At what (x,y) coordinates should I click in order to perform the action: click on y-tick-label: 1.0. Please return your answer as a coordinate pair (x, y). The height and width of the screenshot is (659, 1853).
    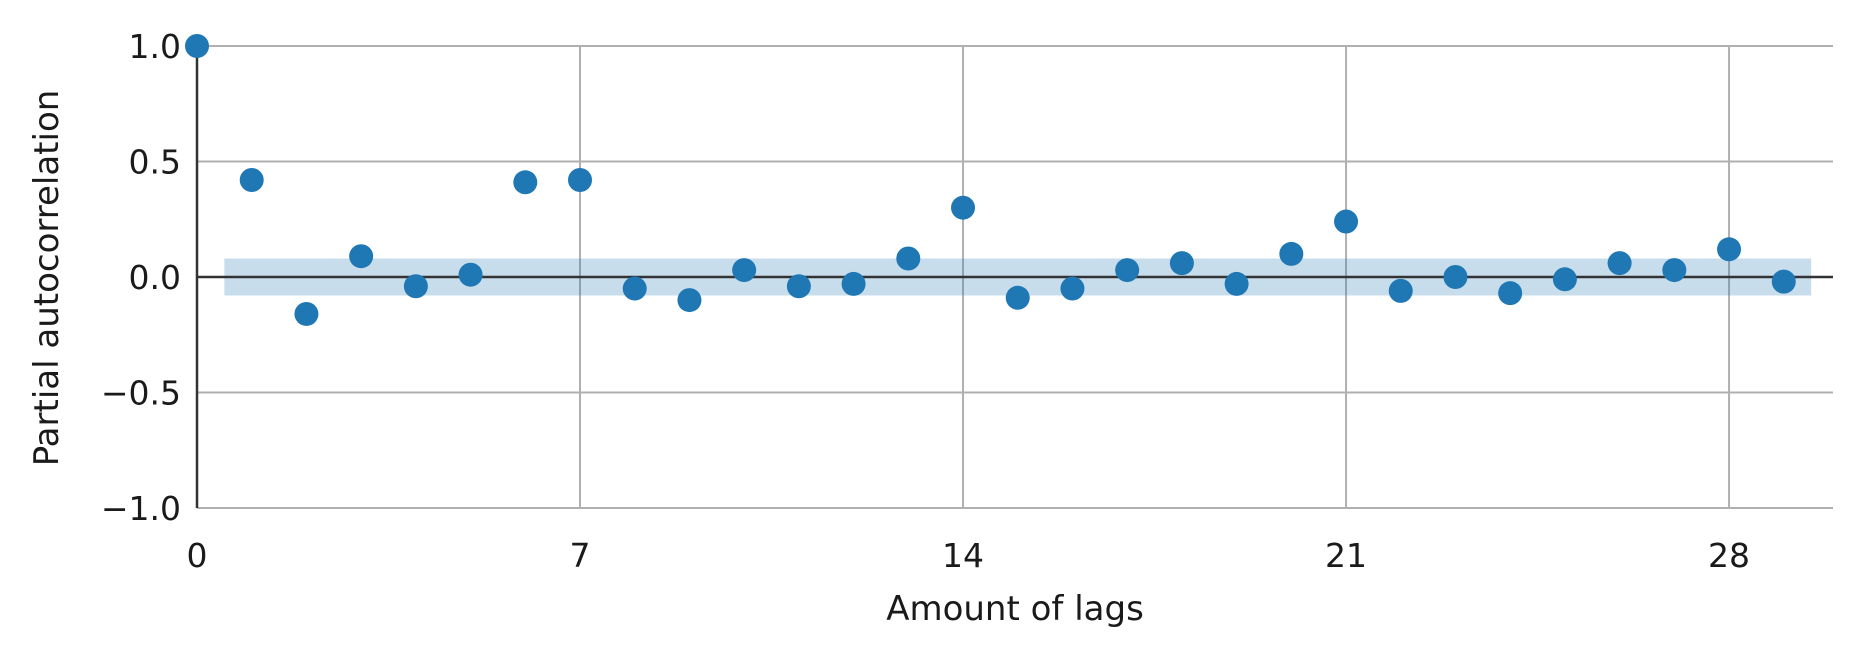
    Looking at the image, I should click on (155, 46).